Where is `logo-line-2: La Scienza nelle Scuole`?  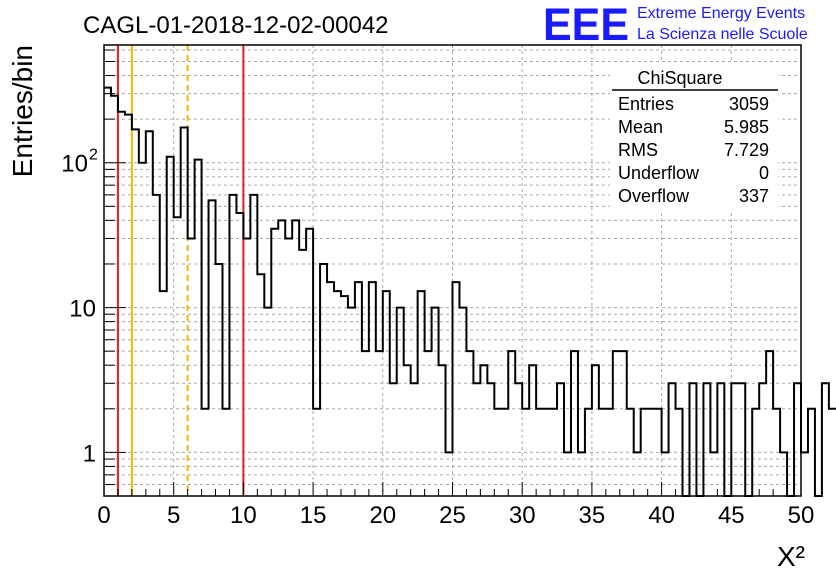
logo-line-2: La Scienza nelle Scuole is located at coordinates (722, 34).